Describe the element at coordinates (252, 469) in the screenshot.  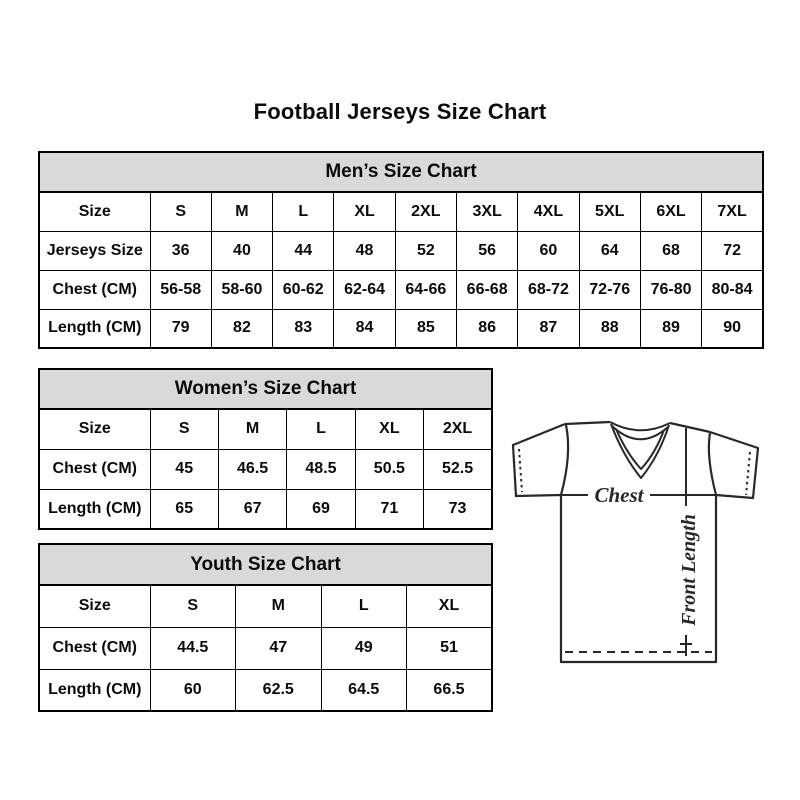
I see `size-value-cell: 46.5` at that location.